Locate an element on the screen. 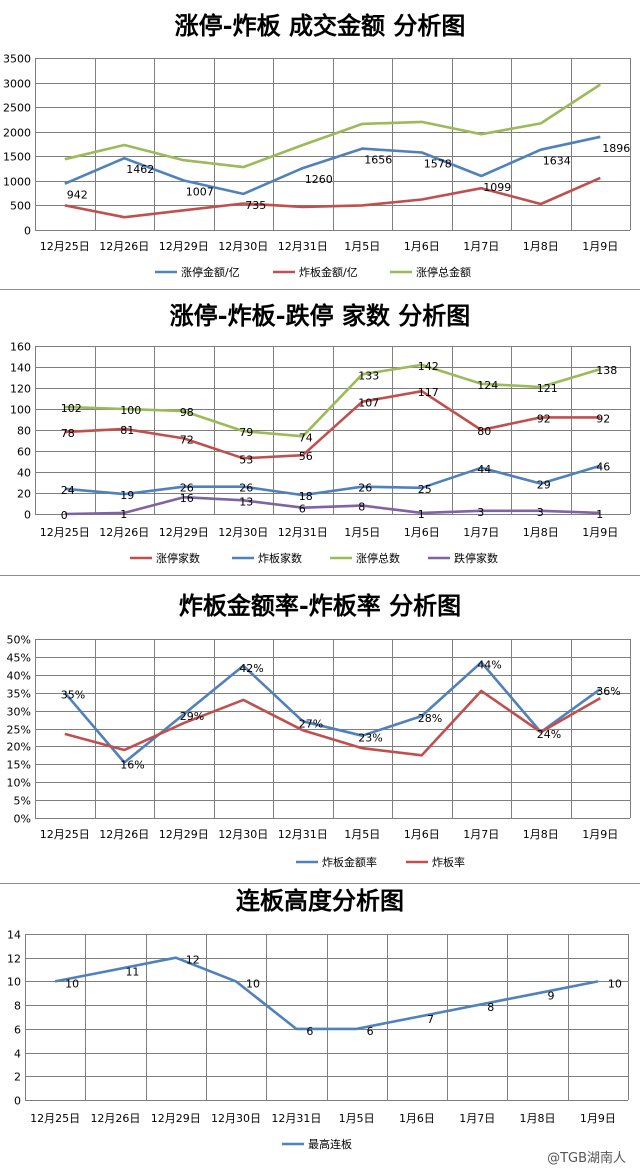 This screenshot has height=1174, width=640. data-label: 735 is located at coordinates (255, 205).